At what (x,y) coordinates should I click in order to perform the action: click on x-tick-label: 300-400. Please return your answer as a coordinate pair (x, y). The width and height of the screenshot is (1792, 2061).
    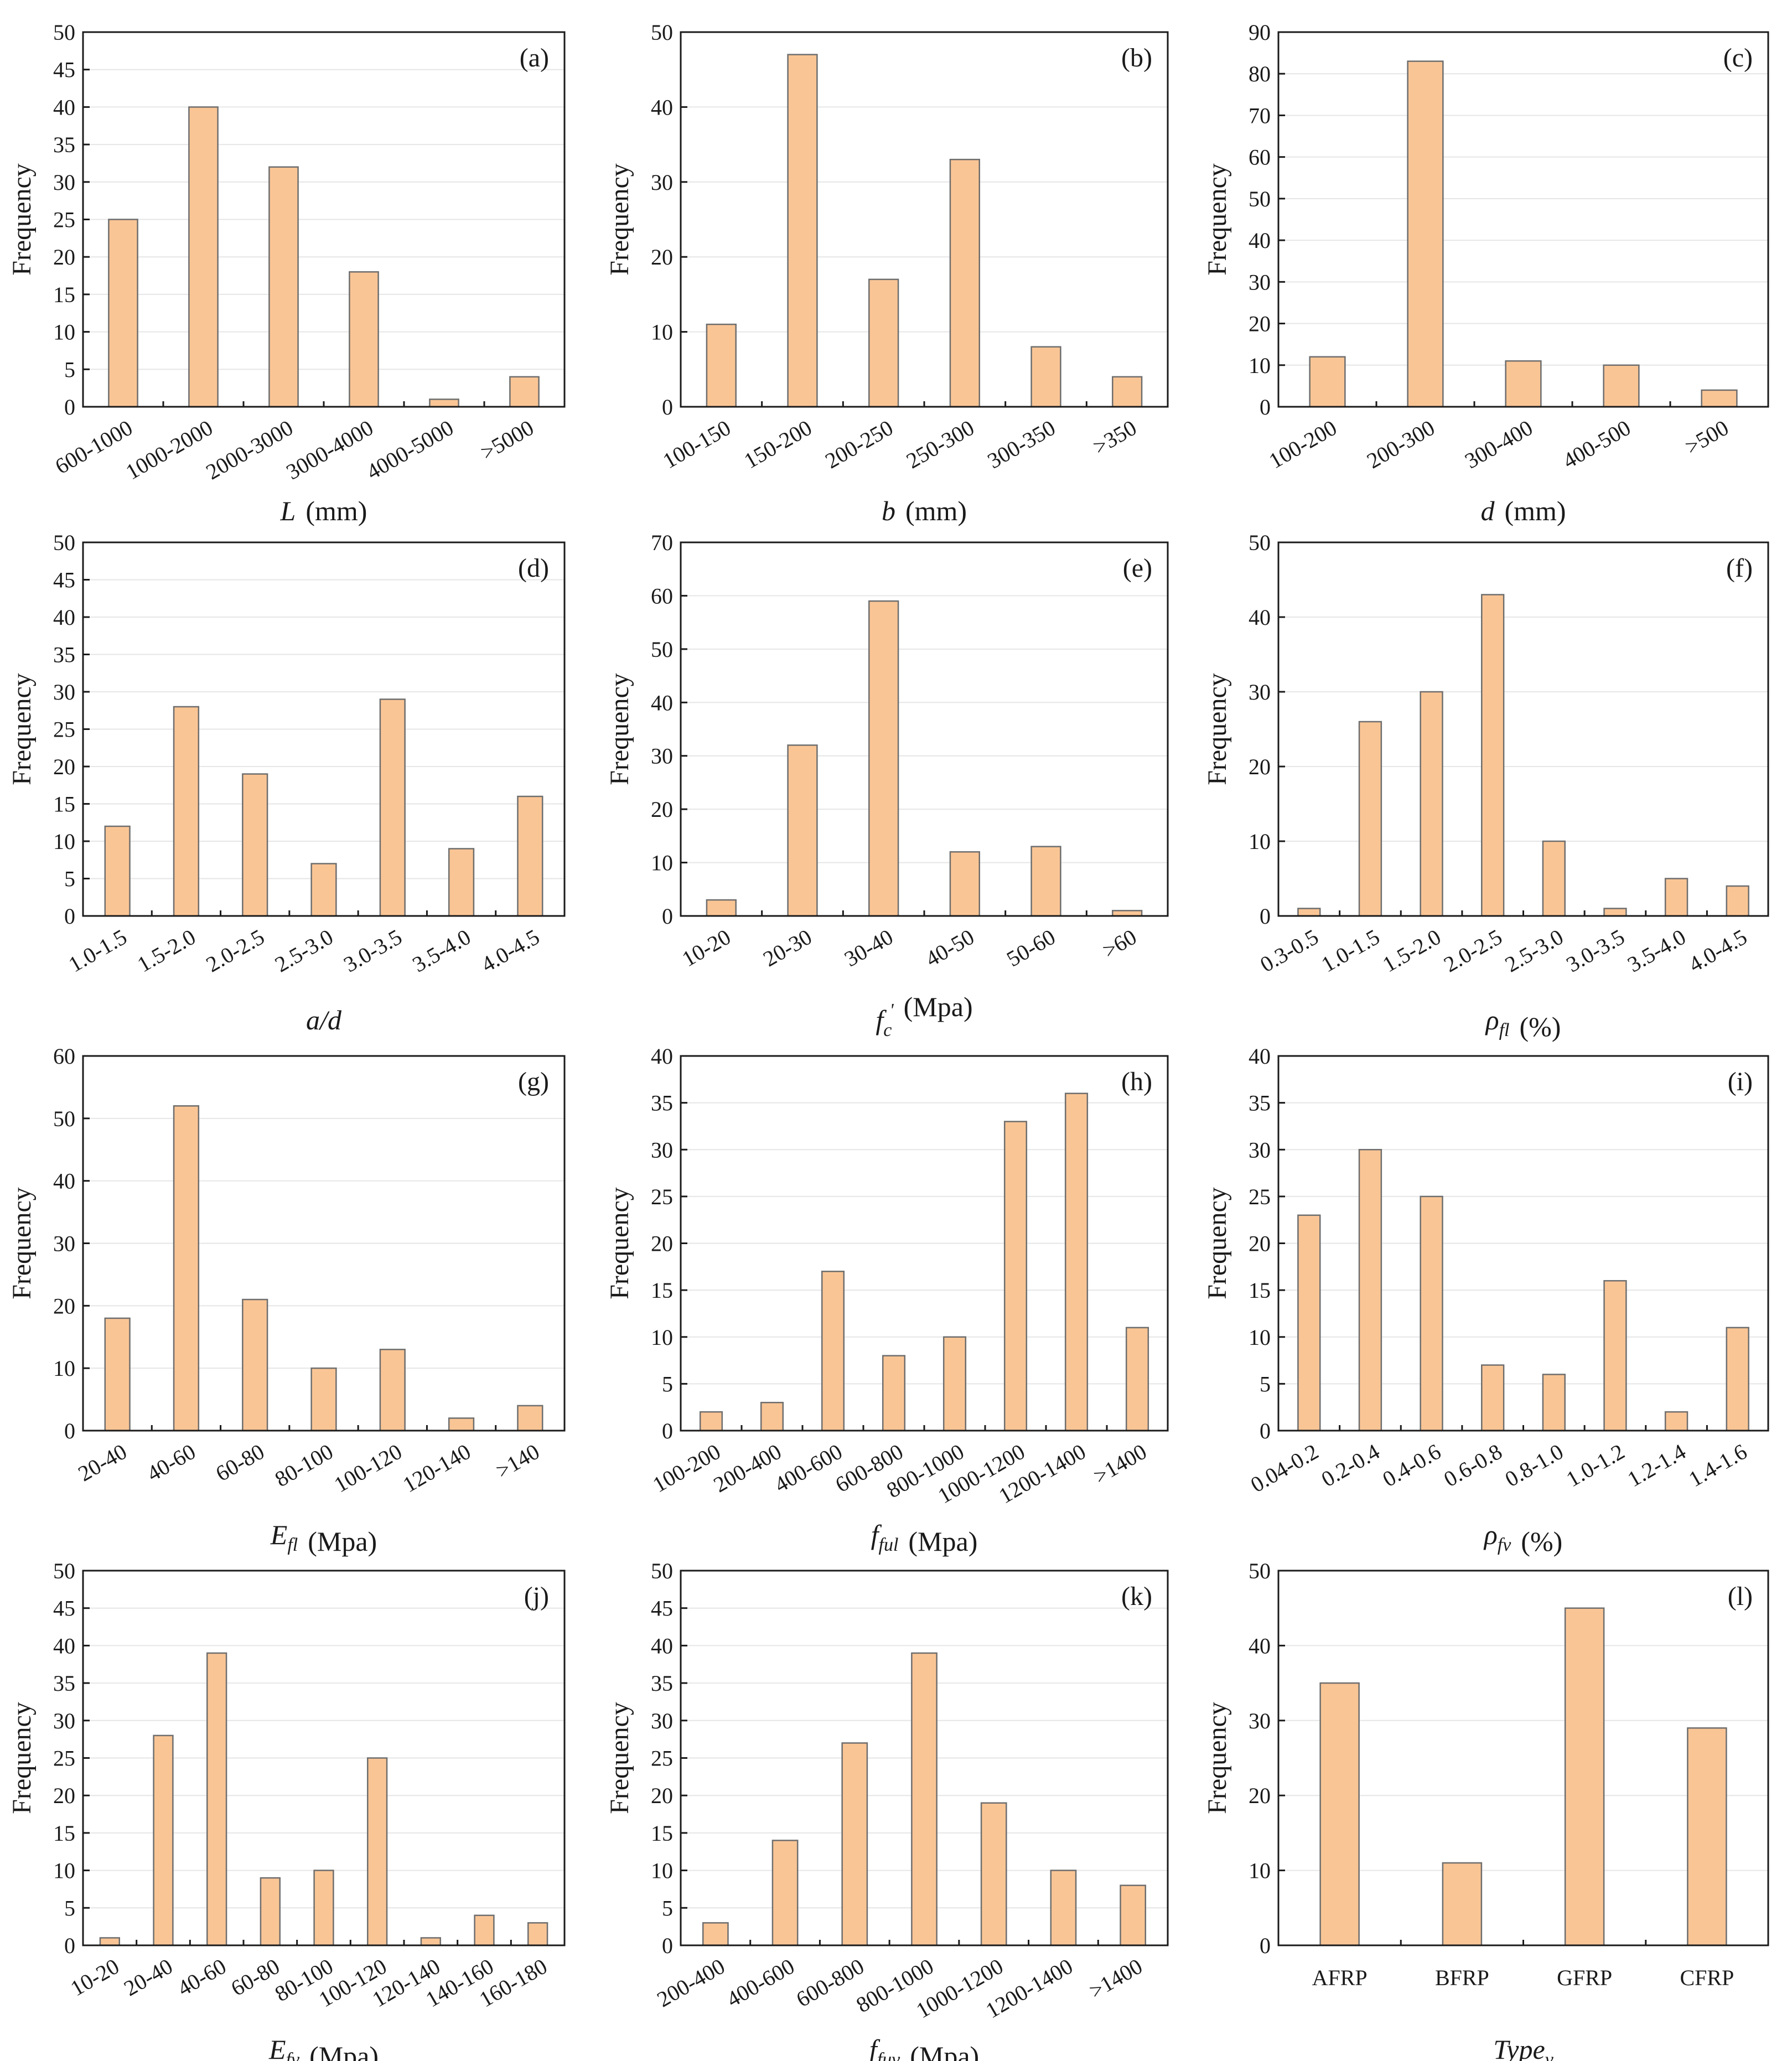
    Looking at the image, I should click on (1498, 445).